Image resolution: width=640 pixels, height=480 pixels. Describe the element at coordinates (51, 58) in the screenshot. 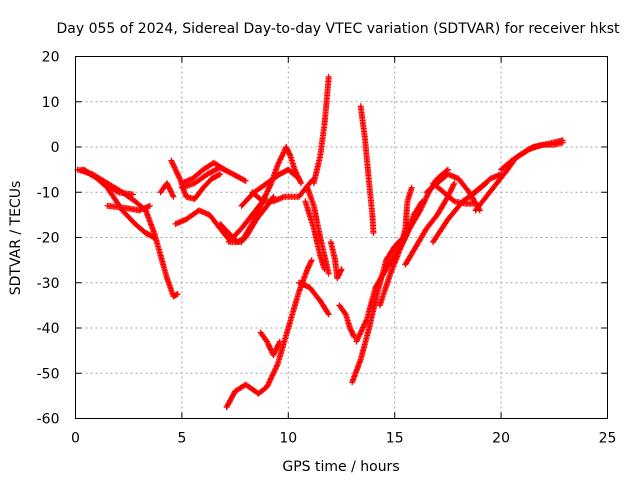

I see `y-tick-label: 20` at that location.